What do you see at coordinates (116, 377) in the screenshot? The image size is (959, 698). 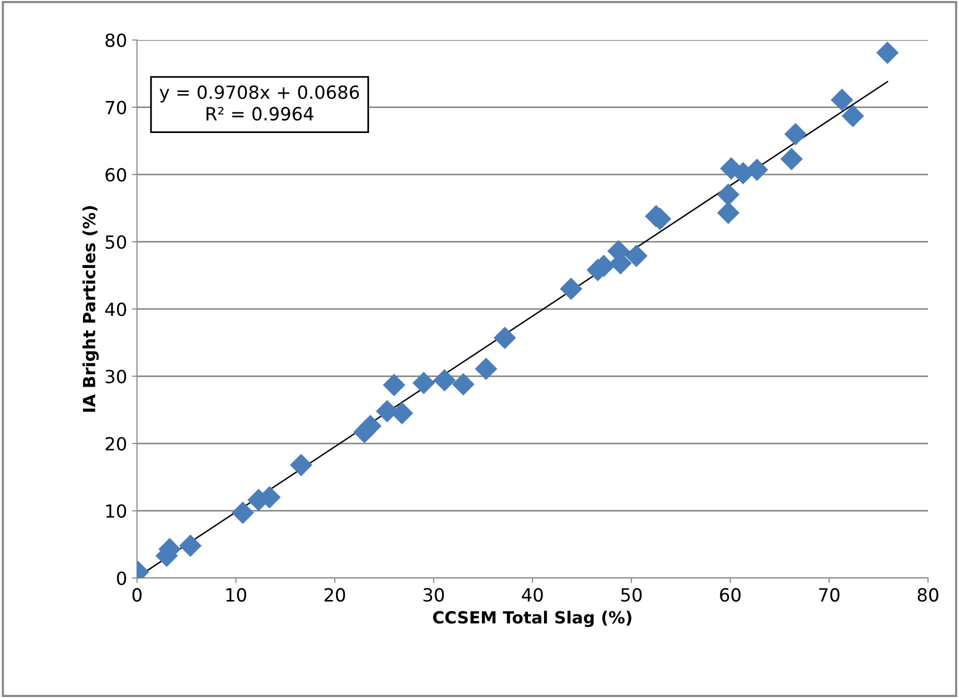 I see `y-tick-label: 30` at bounding box center [116, 377].